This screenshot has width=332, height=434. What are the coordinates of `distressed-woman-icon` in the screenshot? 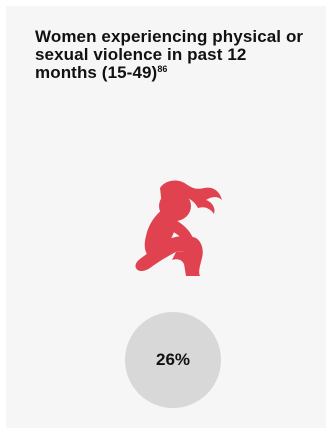 It's located at (178, 228).